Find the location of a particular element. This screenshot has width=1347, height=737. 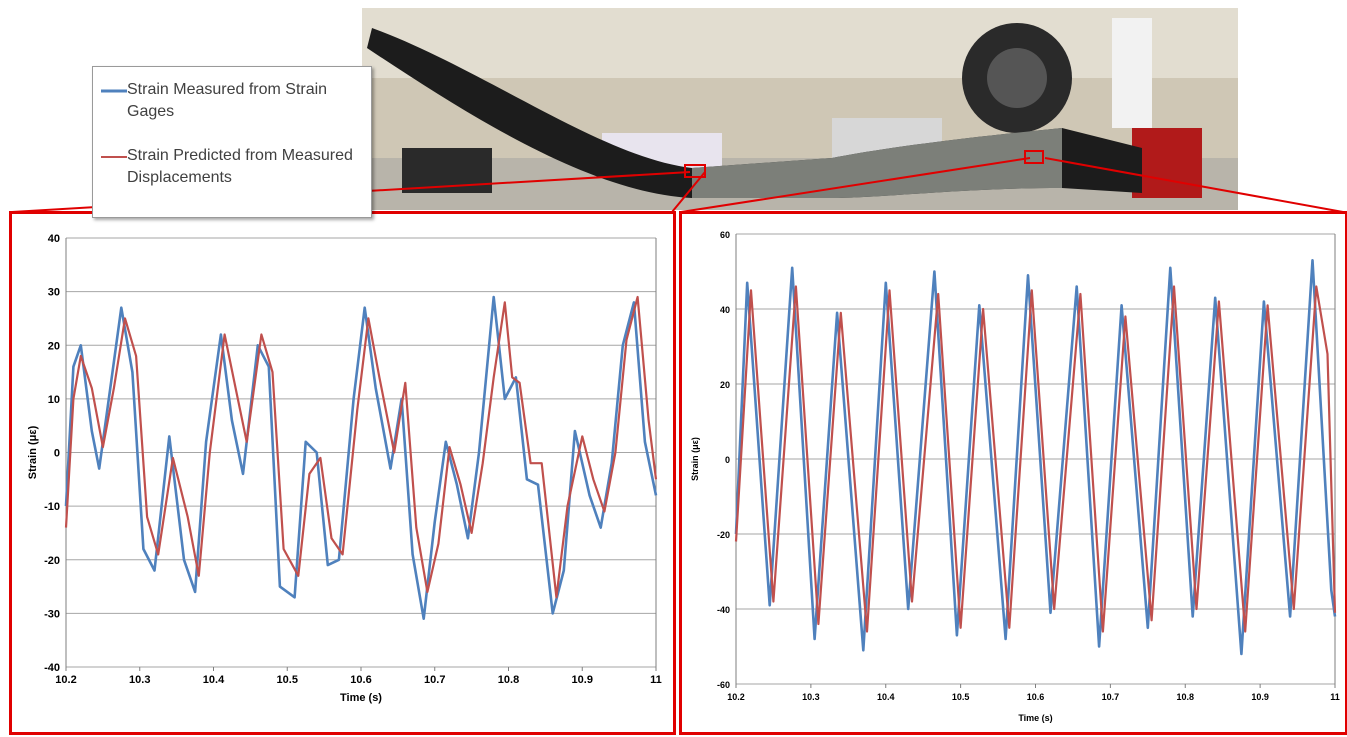

y-tick-label: -30 is located at coordinates (52, 614).